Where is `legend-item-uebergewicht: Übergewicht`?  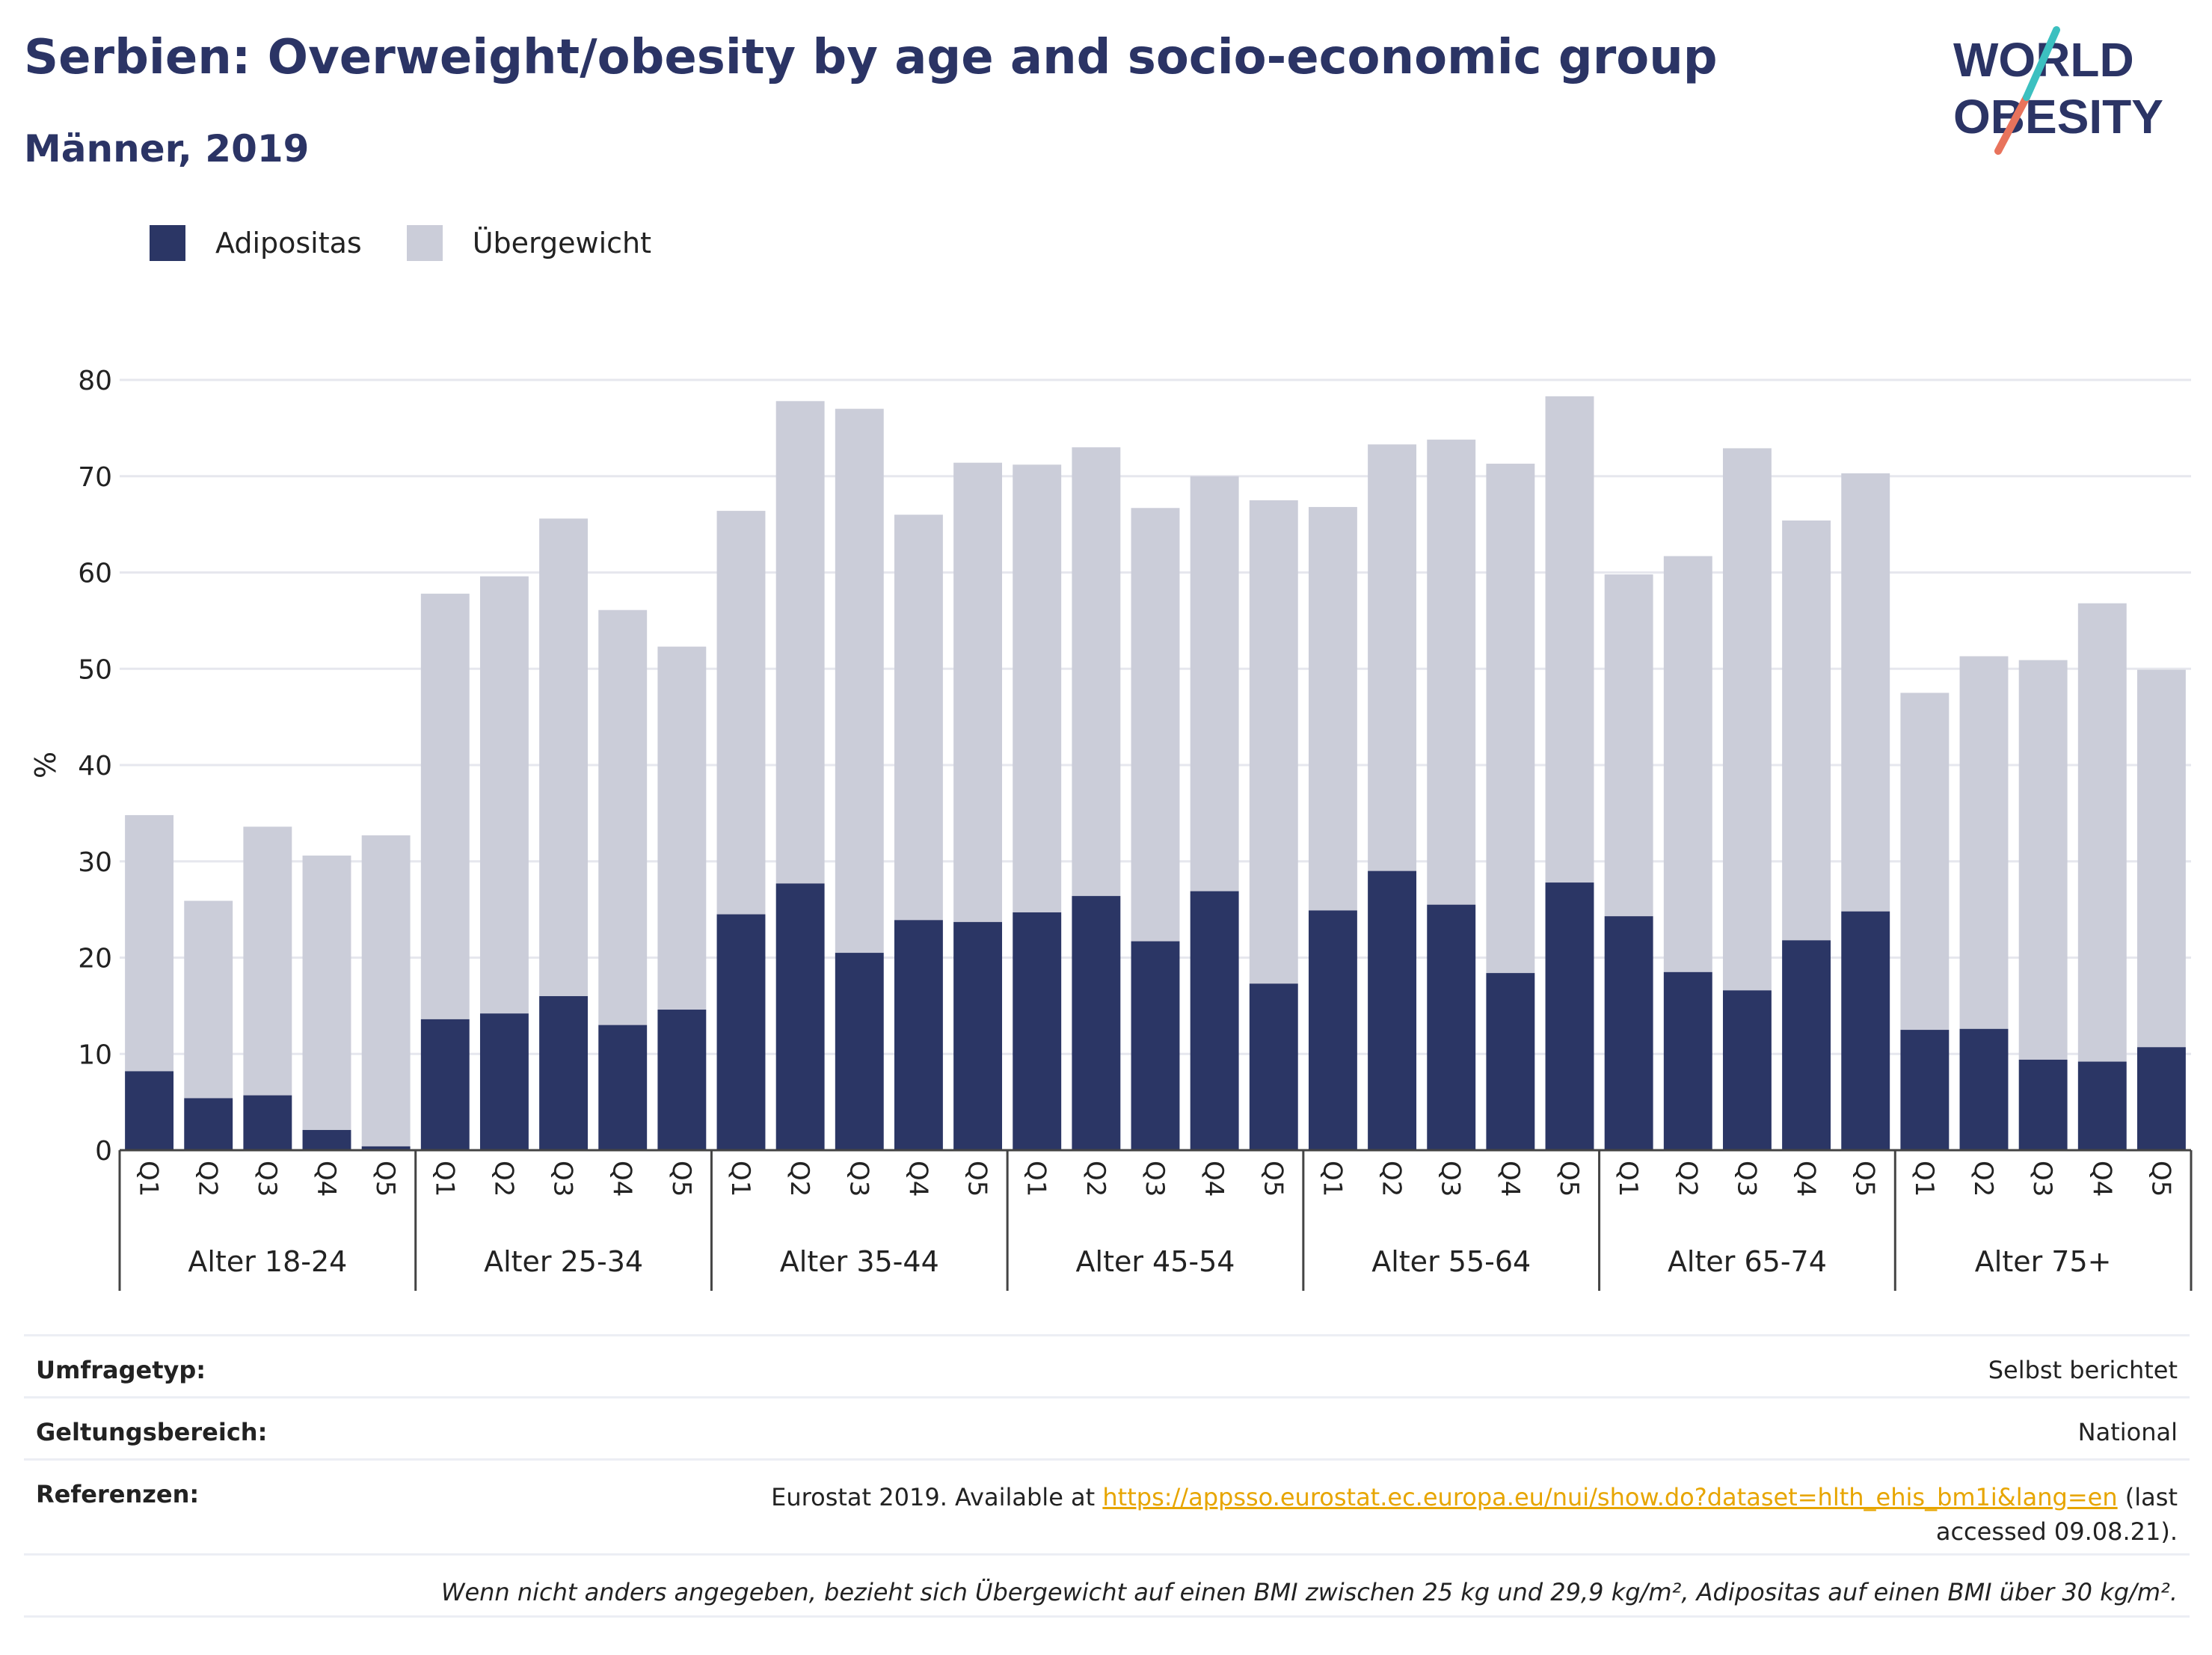
legend-item-uebergewicht: Übergewicht is located at coordinates (528, 243).